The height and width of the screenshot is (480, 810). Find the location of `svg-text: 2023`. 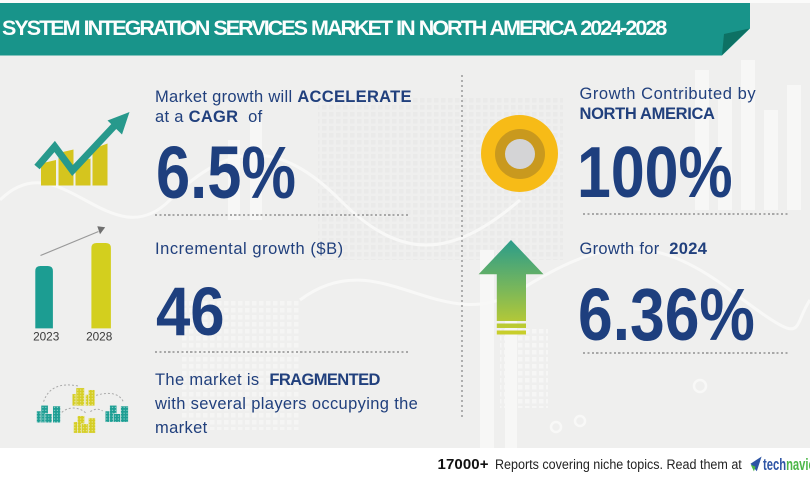

svg-text: 2023 is located at coordinates (46, 336).